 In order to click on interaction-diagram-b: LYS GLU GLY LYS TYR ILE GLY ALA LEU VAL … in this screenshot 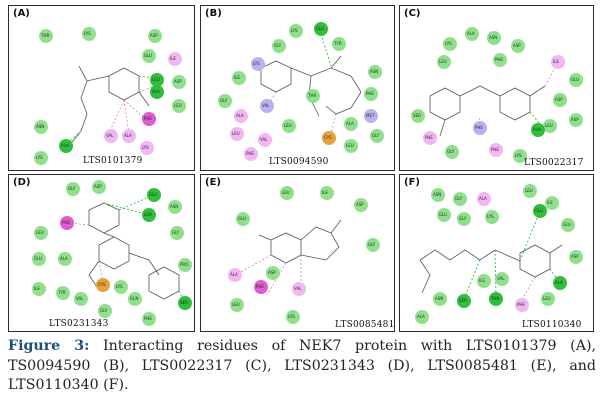, I will do `click(301, 91)`.